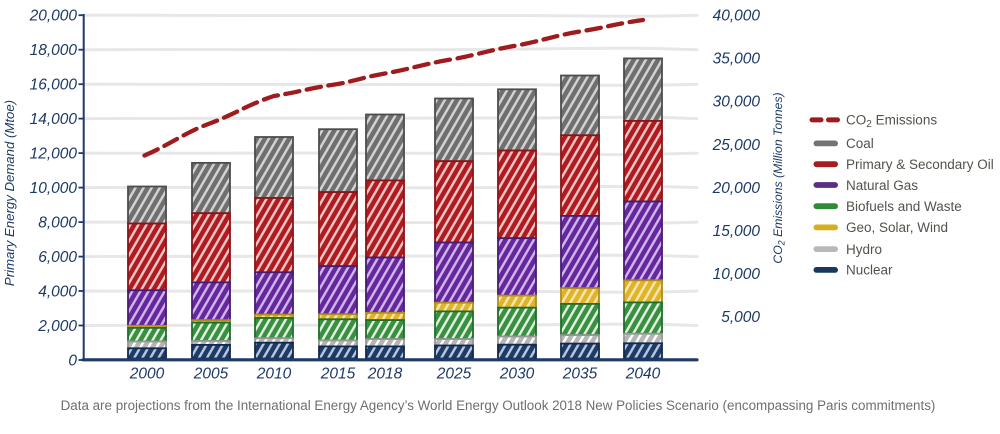 This screenshot has height=434, width=1000. Describe the element at coordinates (9, 193) in the screenshot. I see `svg-text: Primary Energy Demand (Mtoe)` at that location.